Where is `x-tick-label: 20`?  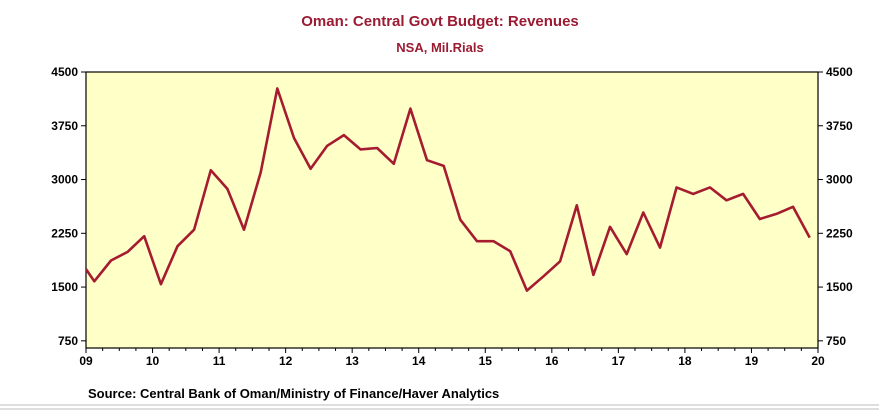 x-tick-label: 20 is located at coordinates (818, 361).